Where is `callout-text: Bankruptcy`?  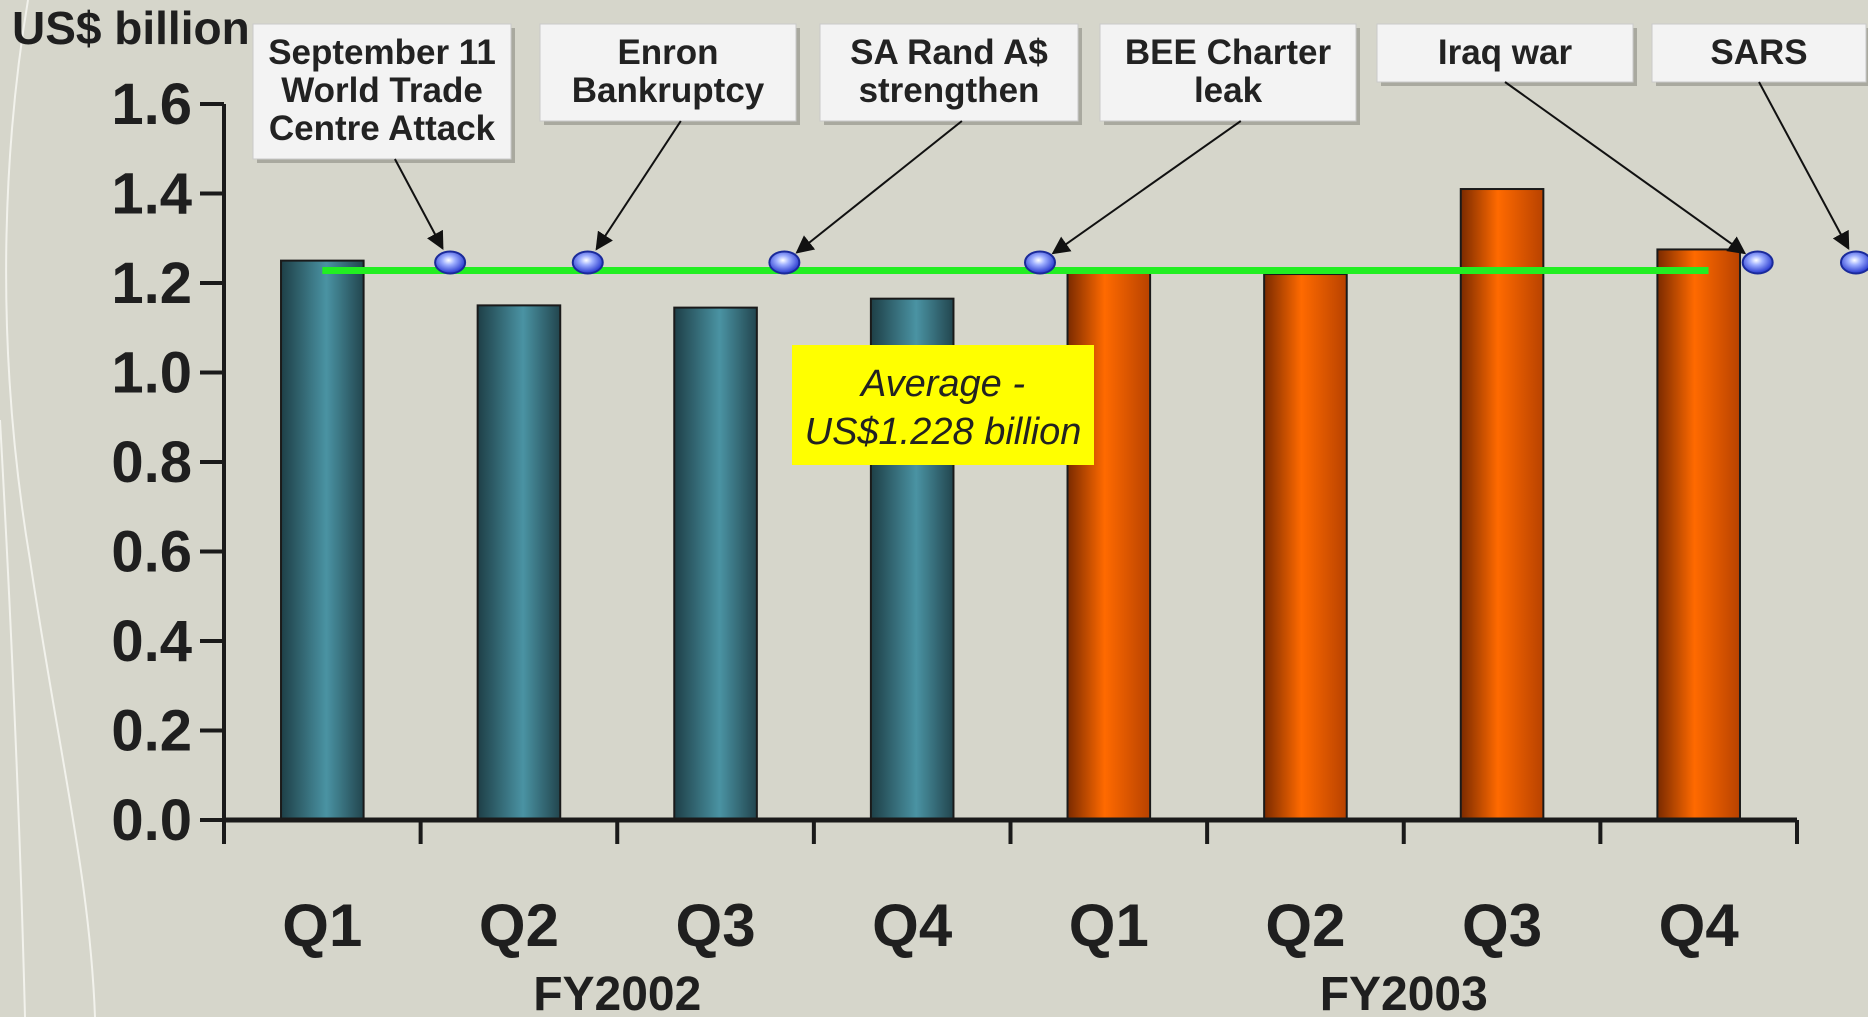 callout-text: Bankruptcy is located at coordinates (668, 90).